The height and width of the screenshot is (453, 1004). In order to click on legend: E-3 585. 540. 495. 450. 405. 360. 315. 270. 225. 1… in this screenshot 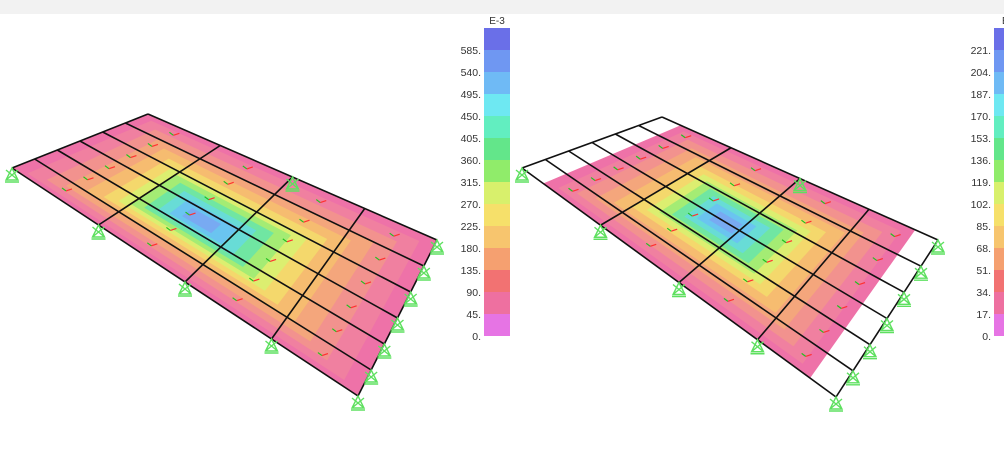, I will do `click(485, 179)`.